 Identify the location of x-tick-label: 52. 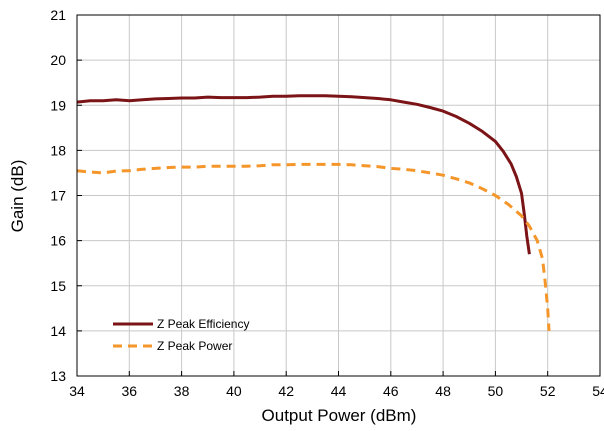
(548, 391).